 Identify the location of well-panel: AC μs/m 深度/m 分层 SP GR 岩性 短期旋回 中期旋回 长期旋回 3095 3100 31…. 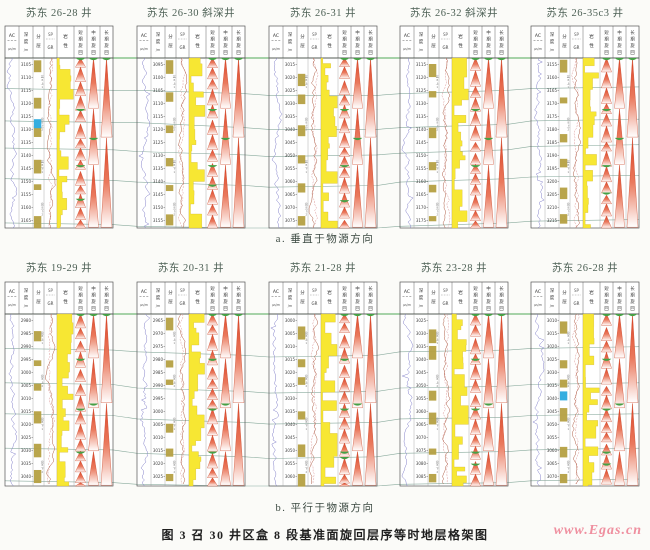
(191, 127).